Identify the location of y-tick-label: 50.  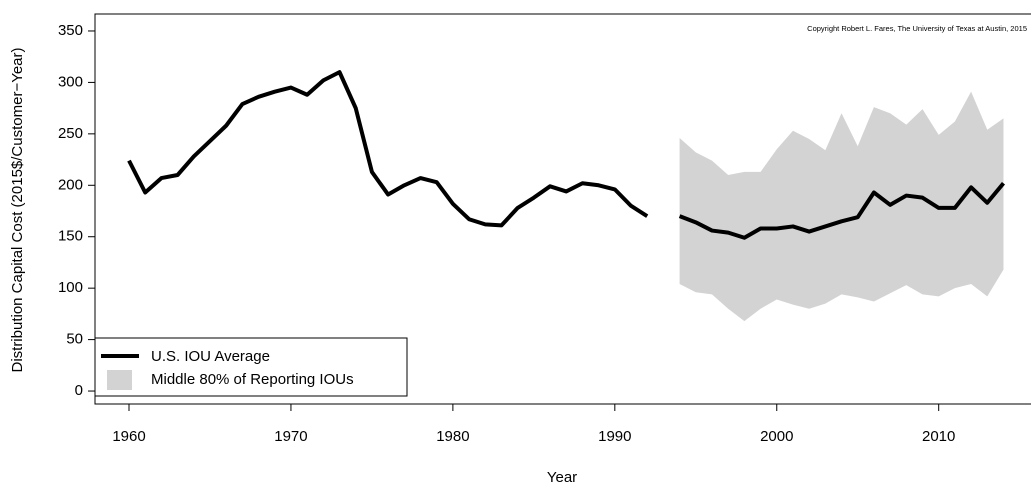
(74, 339).